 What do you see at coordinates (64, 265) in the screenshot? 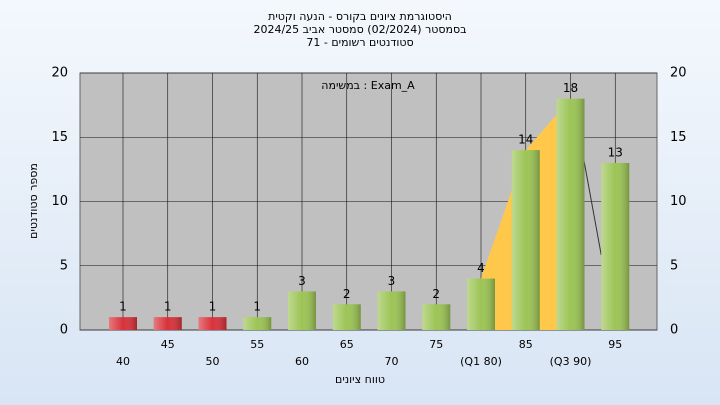
I see `y-tick-label: 5` at bounding box center [64, 265].